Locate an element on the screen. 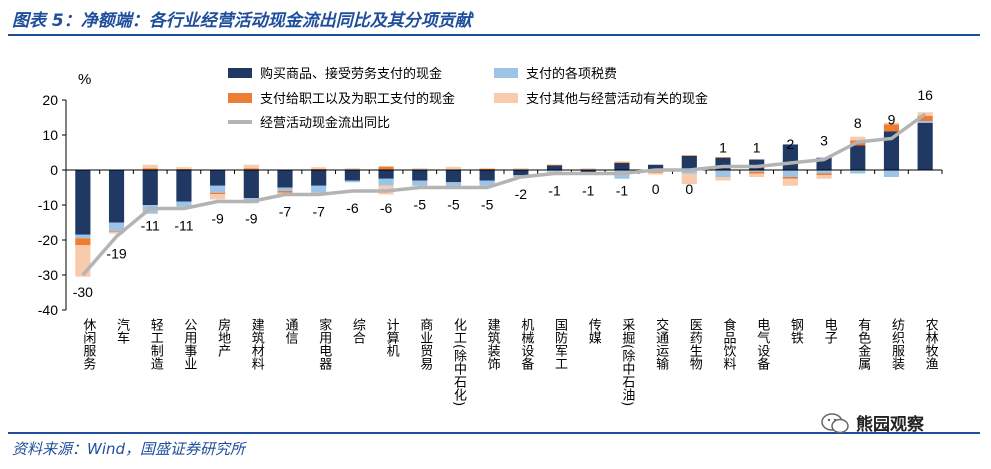  legend-label: 支付的各项税费 is located at coordinates (571, 74).